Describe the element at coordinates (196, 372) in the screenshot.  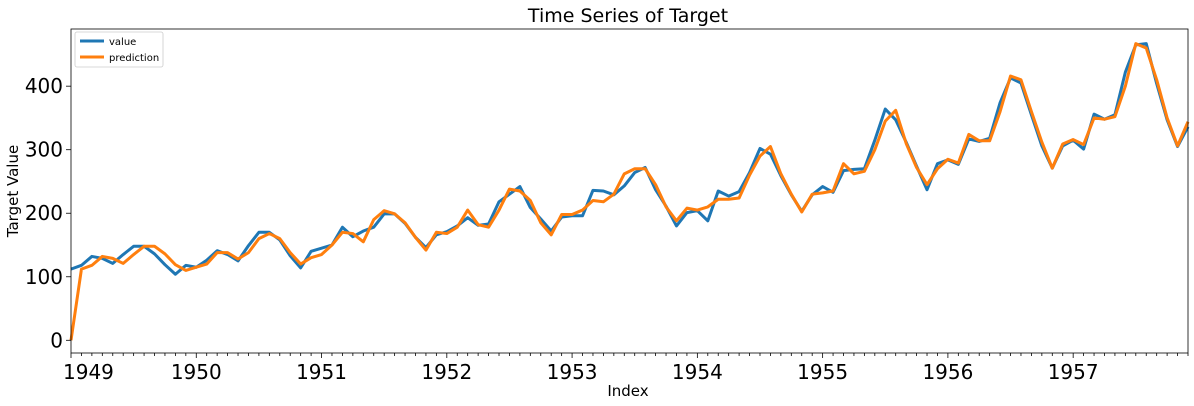
I see `x-tick-label: 1950` at that location.